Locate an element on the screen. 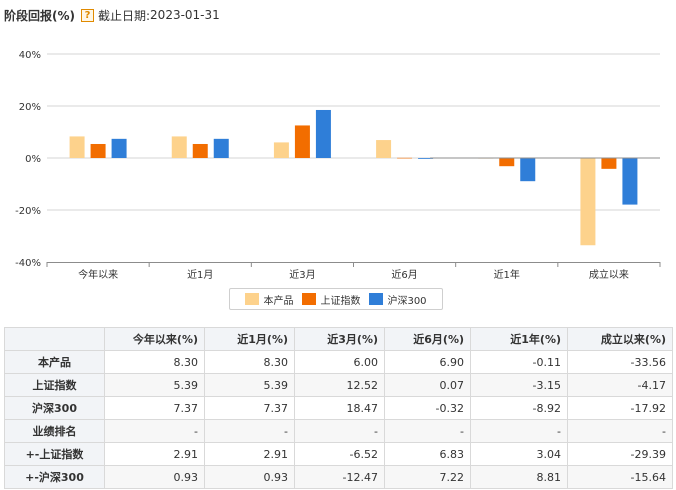  table-row: +-沪深300 0.93 0.93 -12.47 7.22 8.81 -15.64 is located at coordinates (338, 477).